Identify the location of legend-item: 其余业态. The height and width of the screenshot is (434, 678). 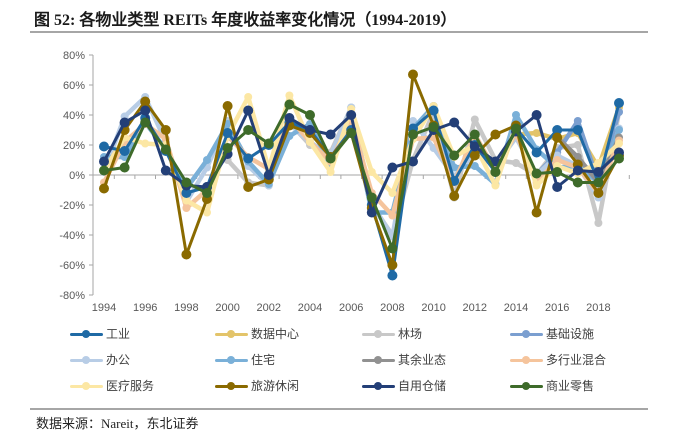
(404, 359).